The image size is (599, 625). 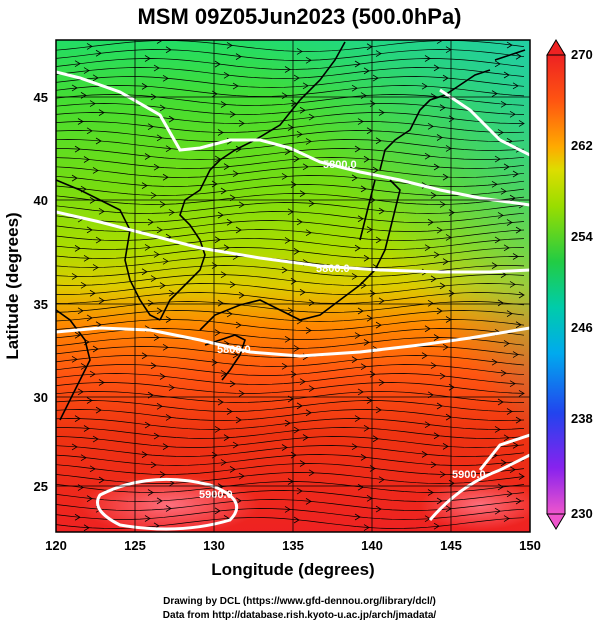 I want to click on contour-label-1: 5800.0, so click(x=340, y=165).